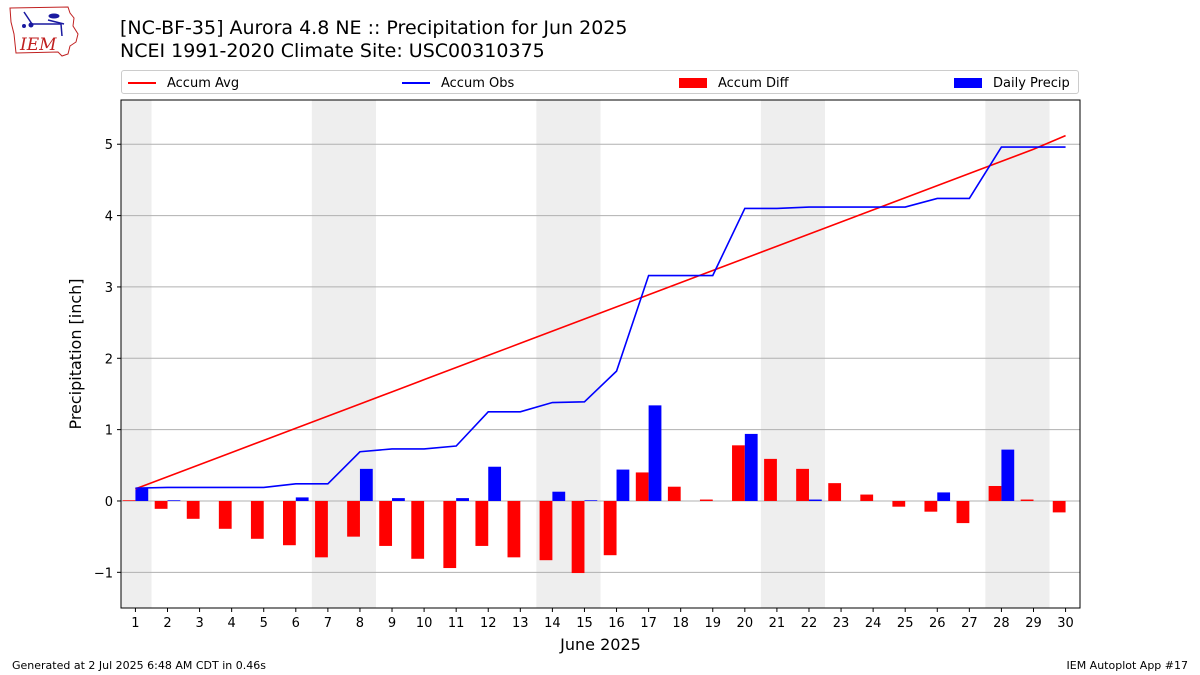  I want to click on x-tick-label: 10, so click(424, 623).